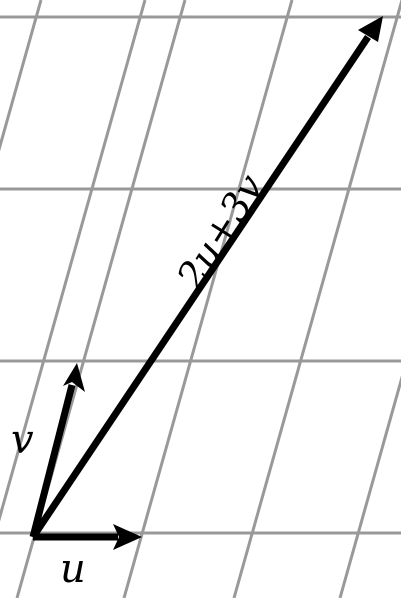 The height and width of the screenshot is (598, 401). What do you see at coordinates (87, 537) in the screenshot?
I see `vector-u` at bounding box center [87, 537].